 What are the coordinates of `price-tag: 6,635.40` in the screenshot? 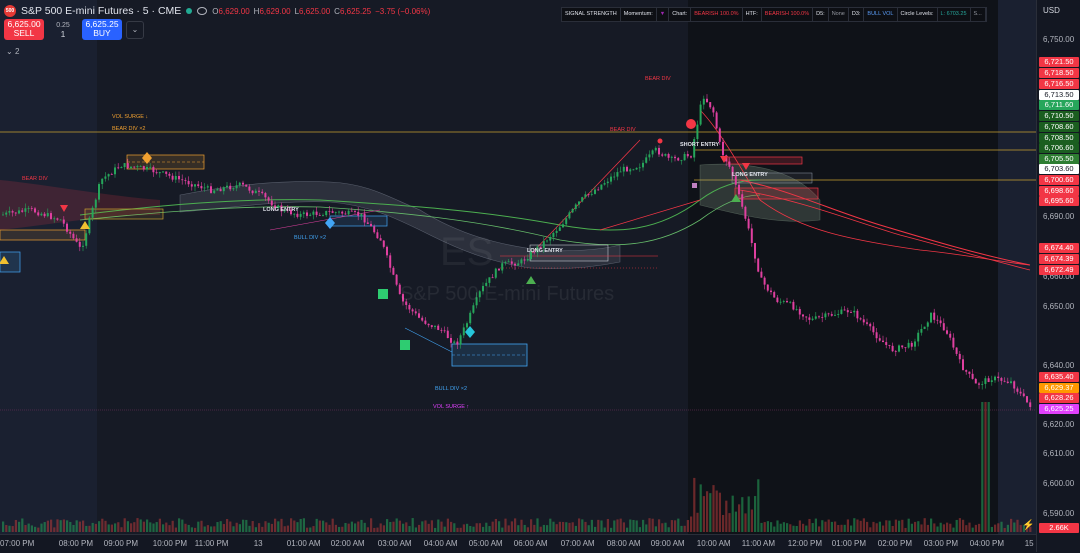 It's located at (1059, 377).